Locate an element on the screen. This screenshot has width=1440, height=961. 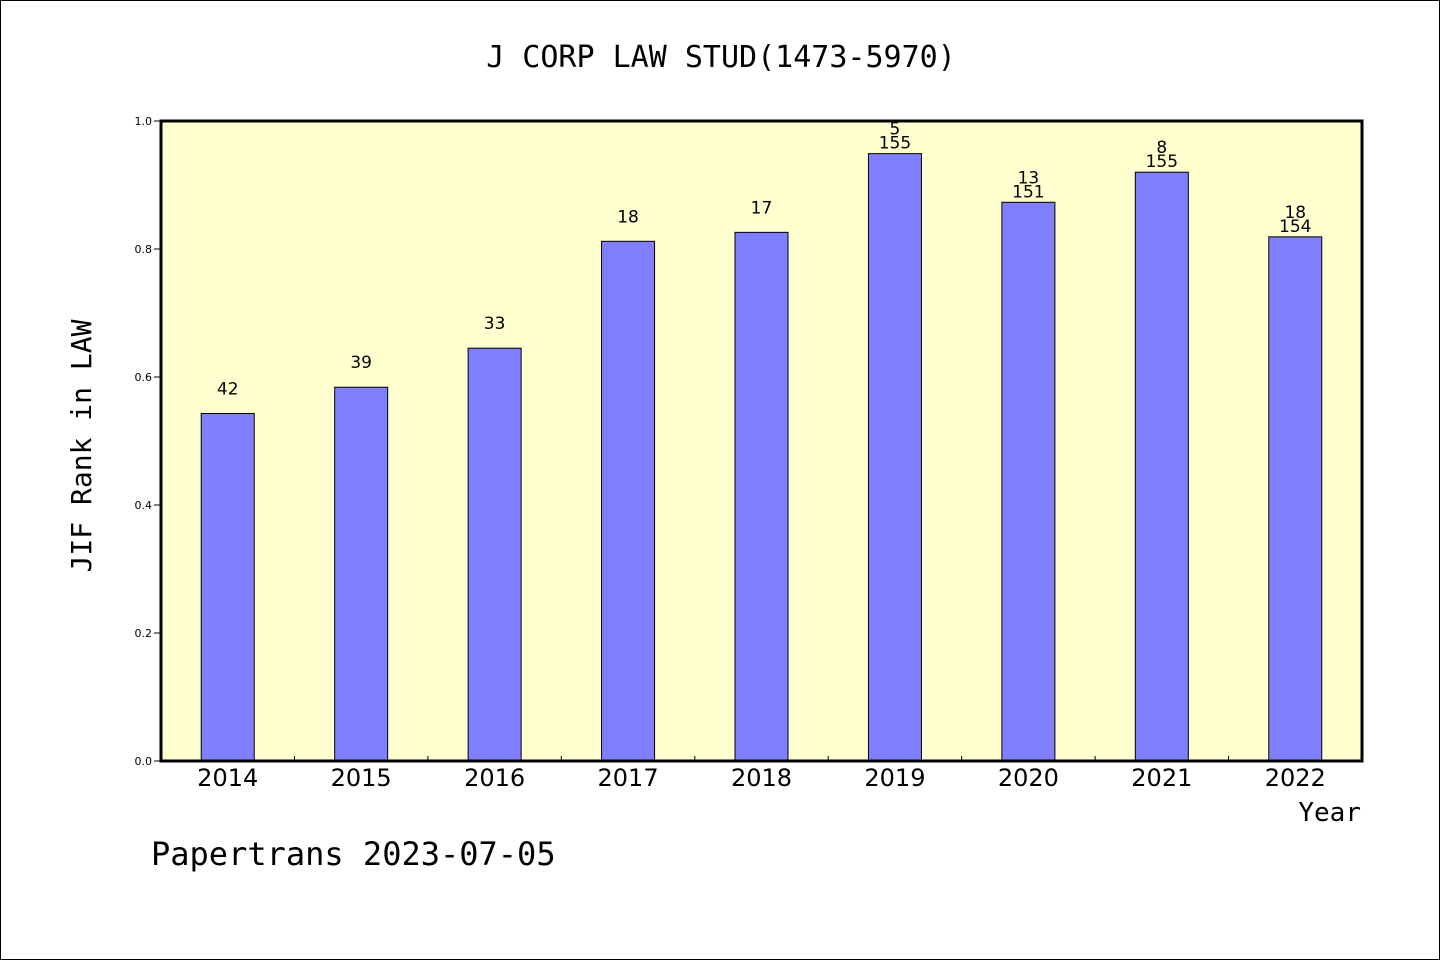
bar-label-total-2022: 154 is located at coordinates (1295, 227).